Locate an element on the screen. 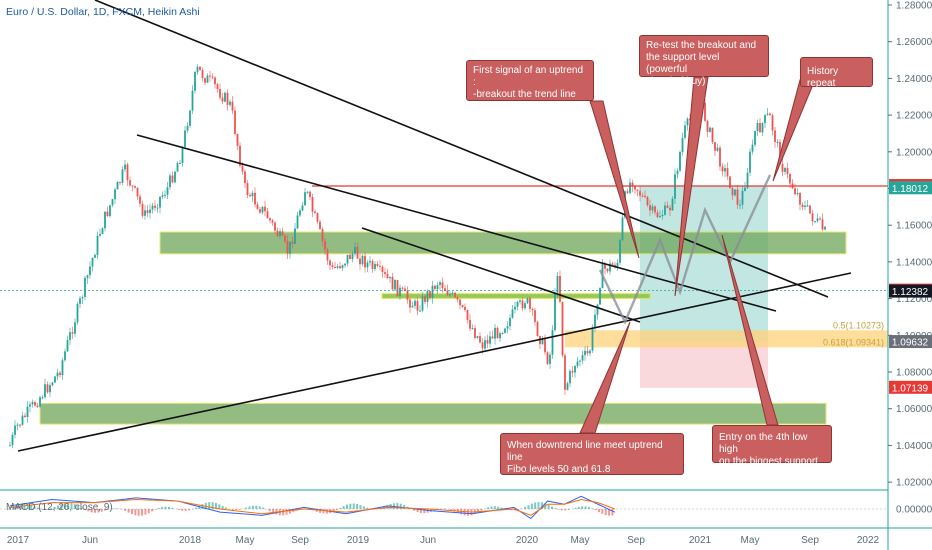  time-tick-label: Sep is located at coordinates (636, 540).